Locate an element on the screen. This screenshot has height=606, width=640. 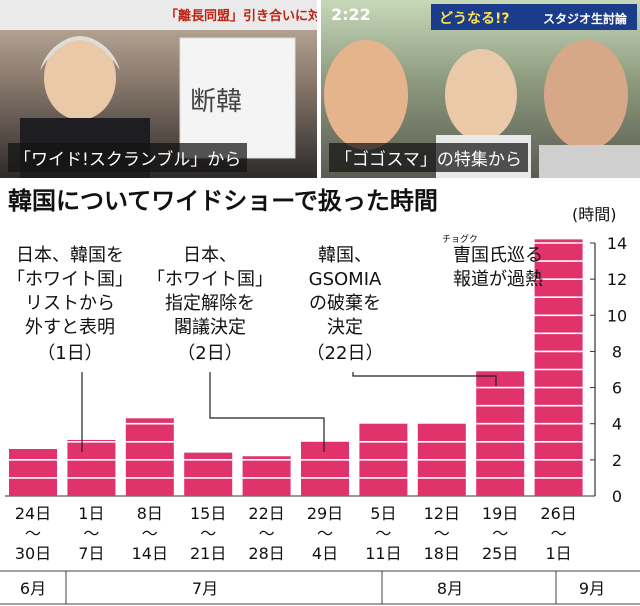
x-tick-label-end: 30日 is located at coordinates (33, 553).